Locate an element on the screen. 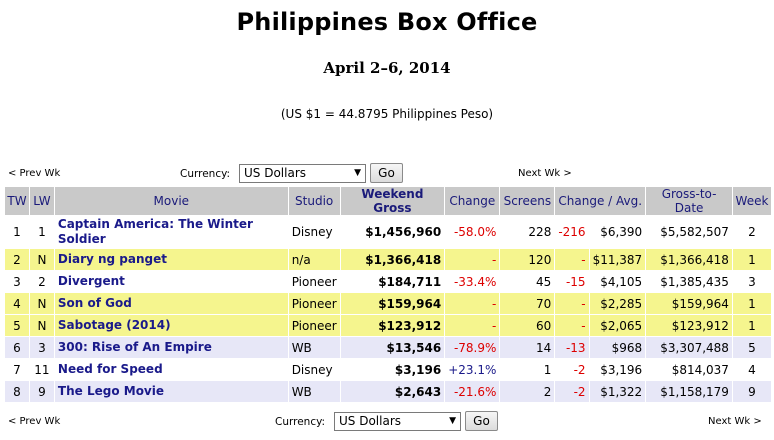  avg-cell: $6,390 is located at coordinates (617, 232).